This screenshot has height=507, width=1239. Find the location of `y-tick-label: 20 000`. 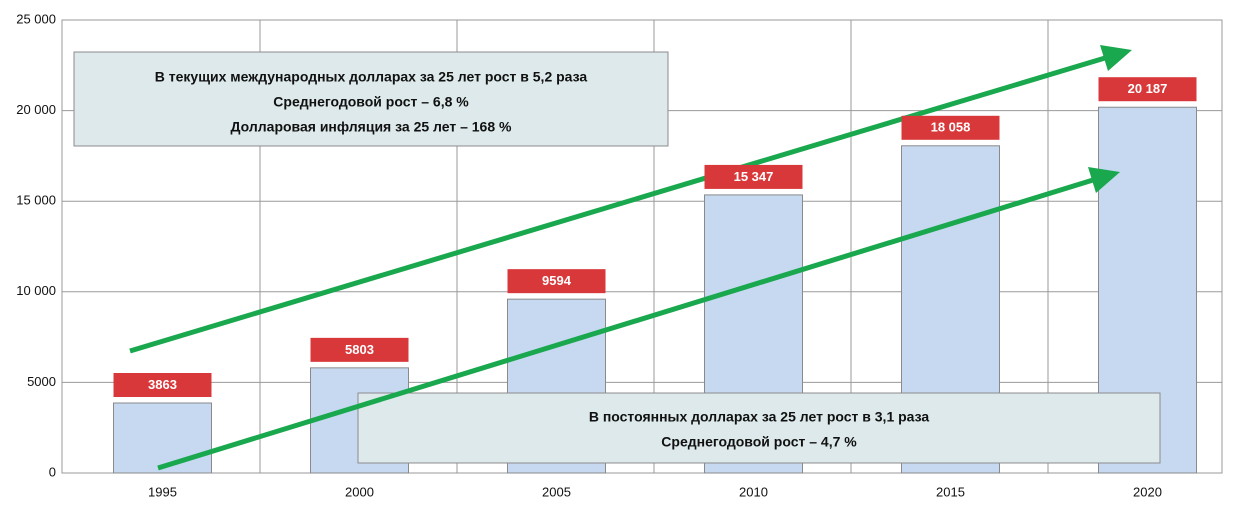

y-tick-label: 20 000 is located at coordinates (36, 109).